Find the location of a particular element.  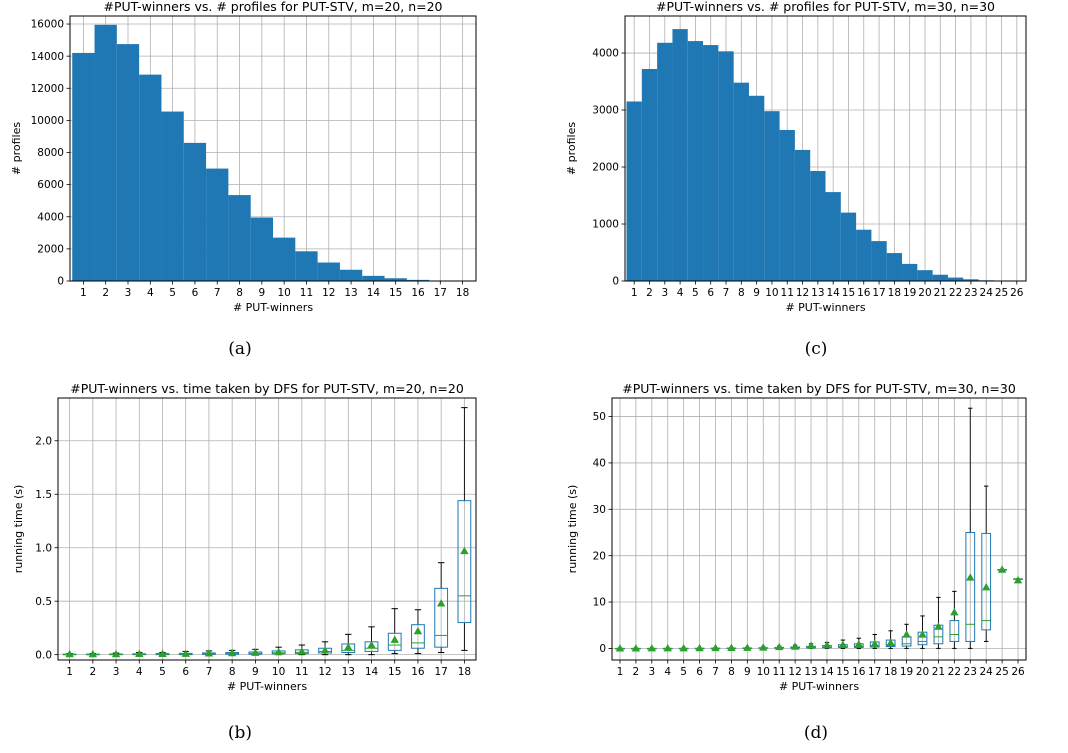

y-tick-label: 1000 is located at coordinates (605, 225).